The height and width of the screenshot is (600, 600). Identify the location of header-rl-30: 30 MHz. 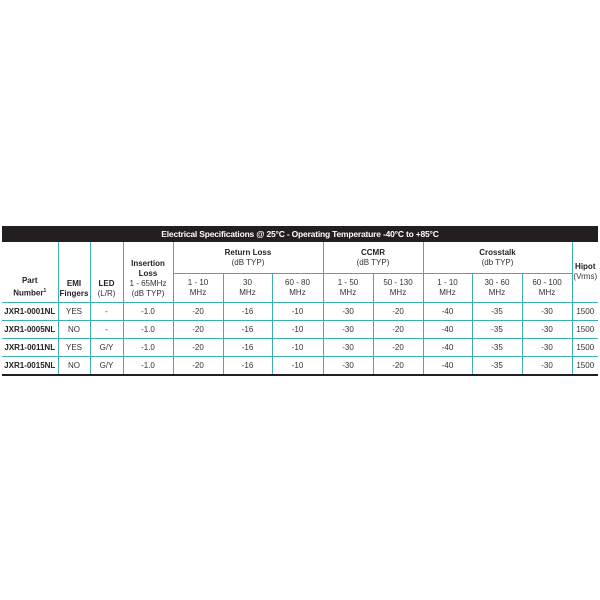
(247, 288).